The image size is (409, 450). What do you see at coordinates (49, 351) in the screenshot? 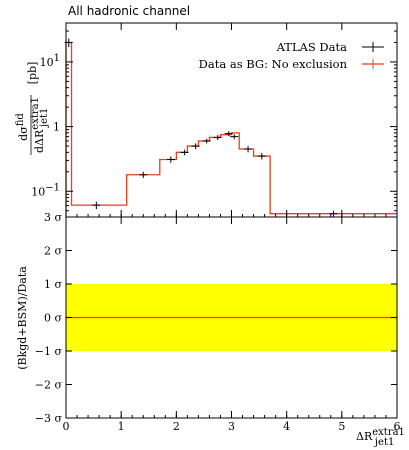
I see `ratio-y-tick-label: −1 σ` at bounding box center [49, 351].